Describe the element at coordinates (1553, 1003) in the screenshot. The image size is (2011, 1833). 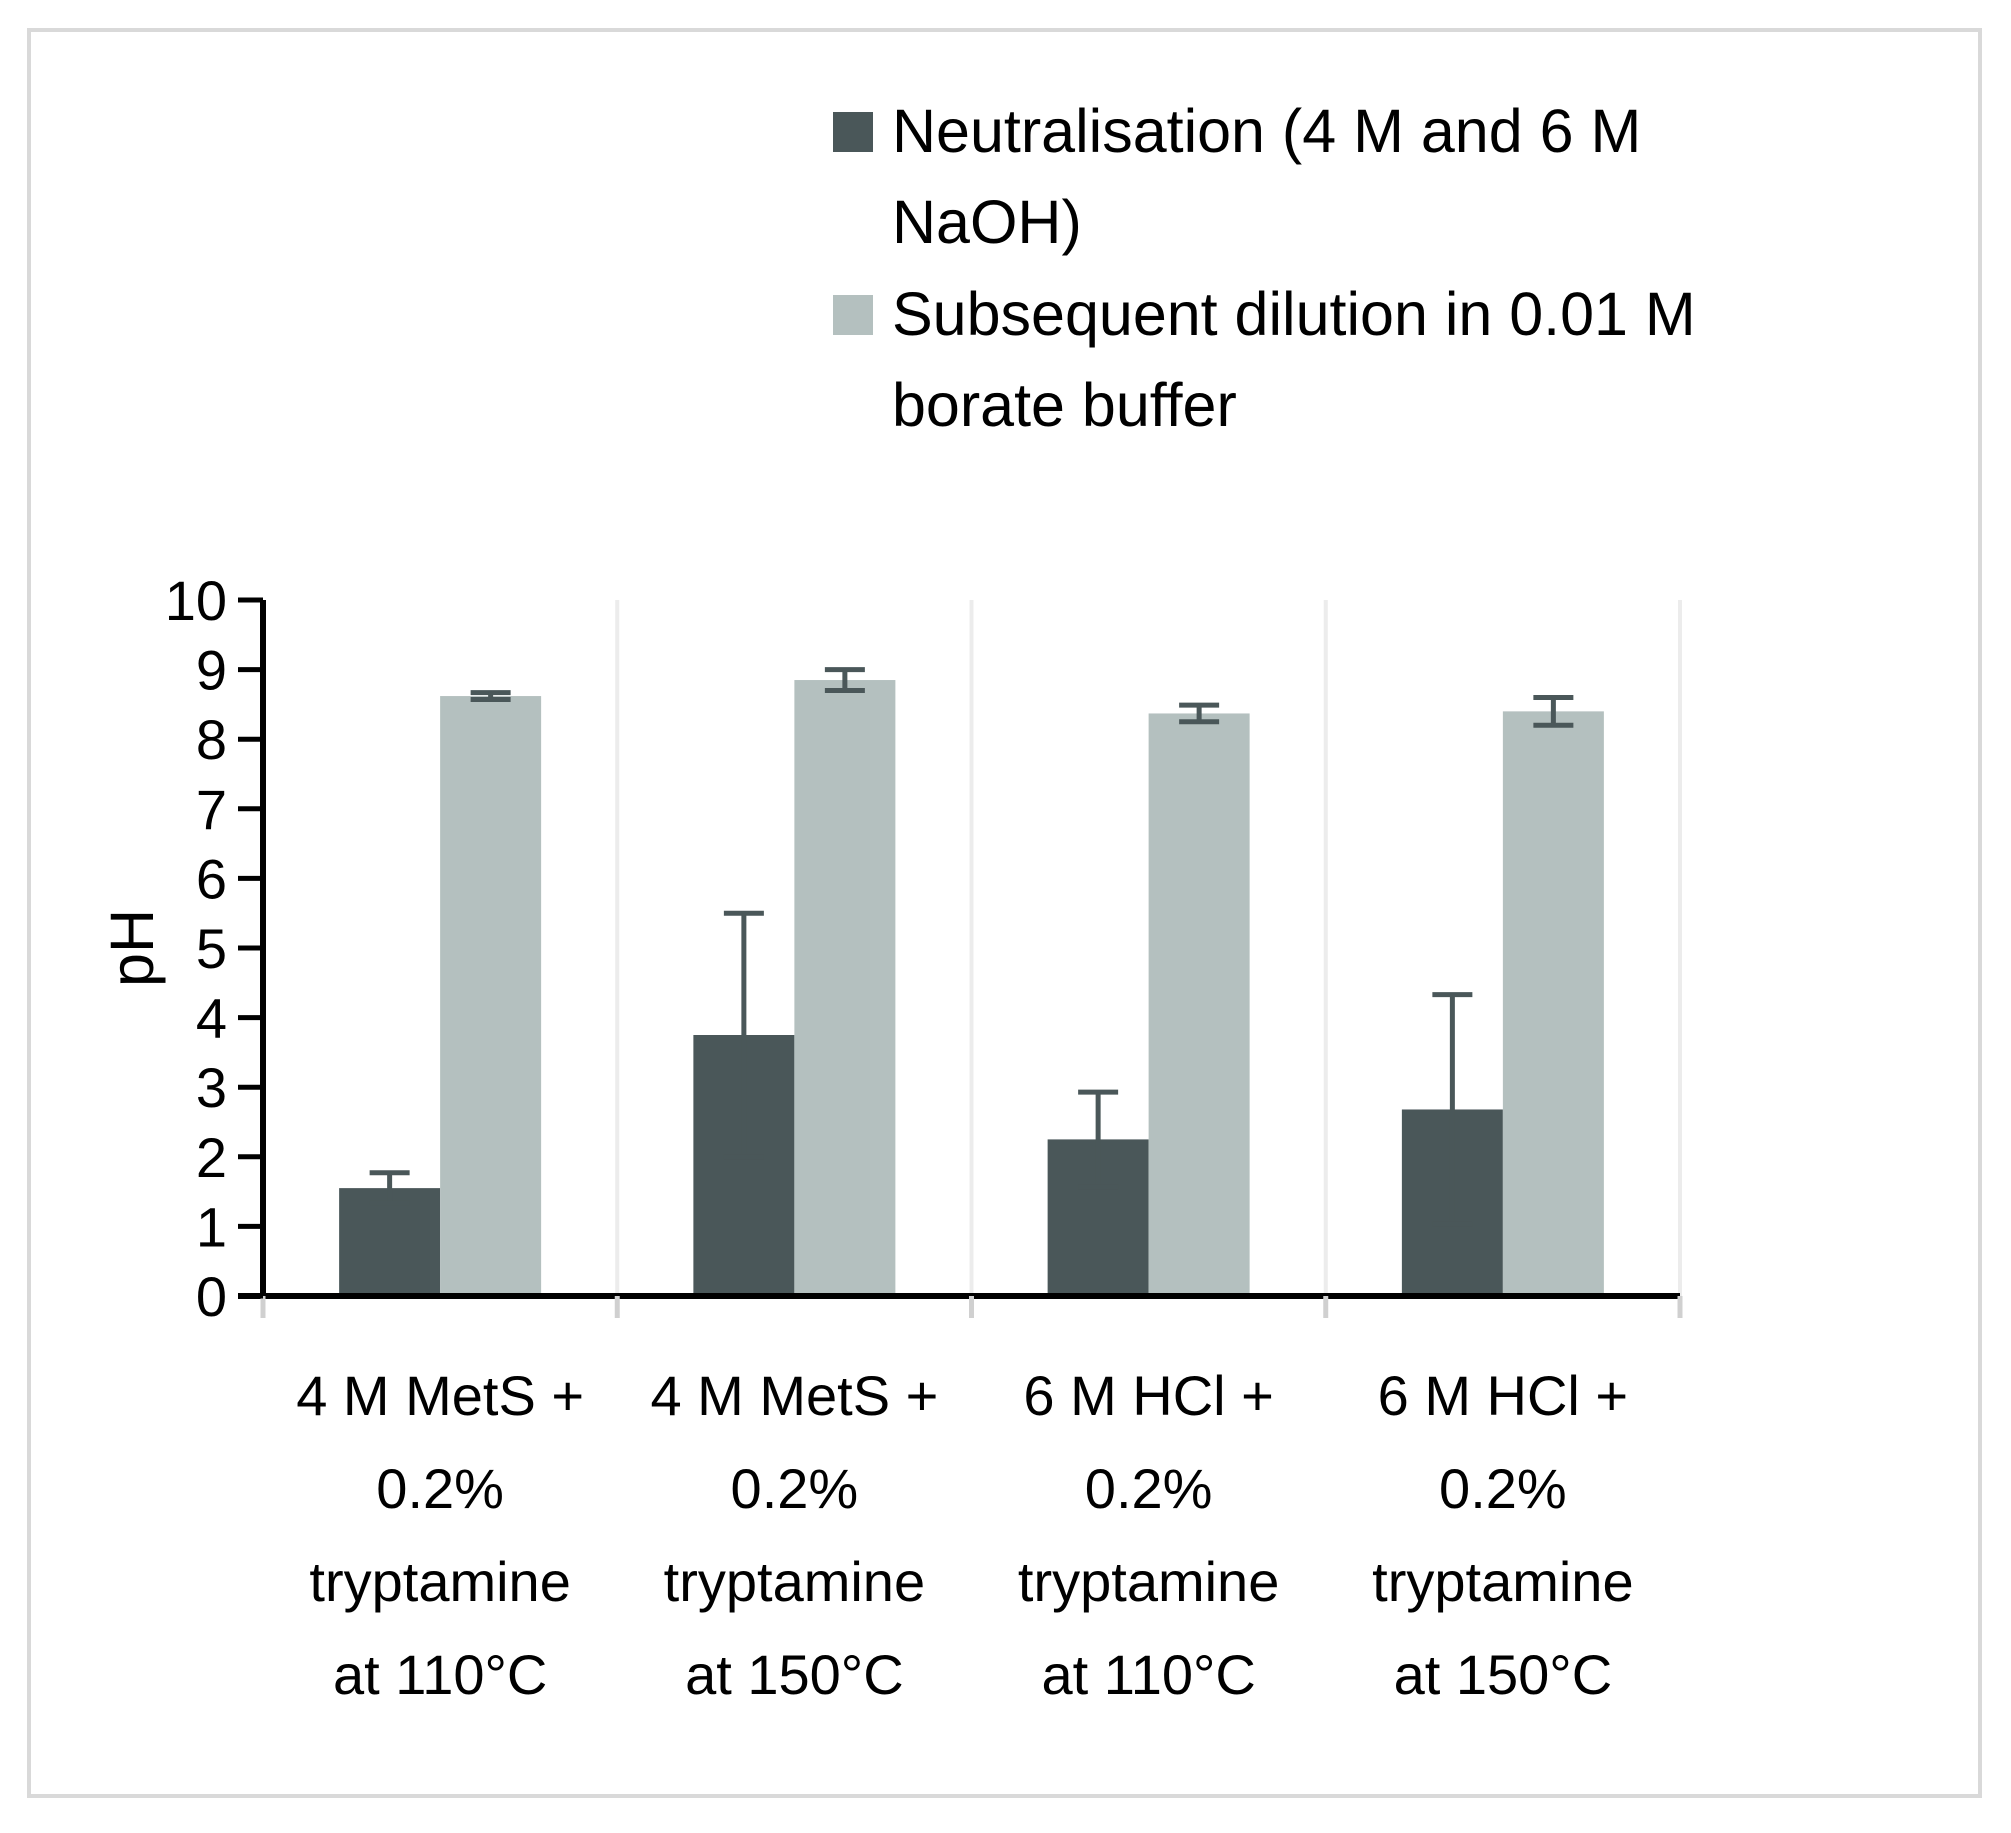
I see `bar-series2-cat4` at that location.